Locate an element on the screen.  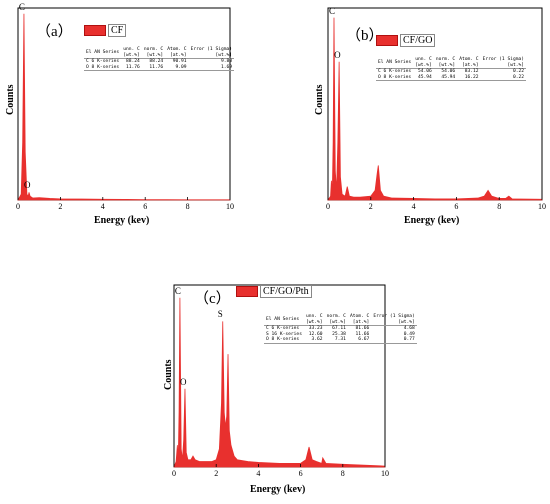
plot-frame is located at coordinates (279, 376).